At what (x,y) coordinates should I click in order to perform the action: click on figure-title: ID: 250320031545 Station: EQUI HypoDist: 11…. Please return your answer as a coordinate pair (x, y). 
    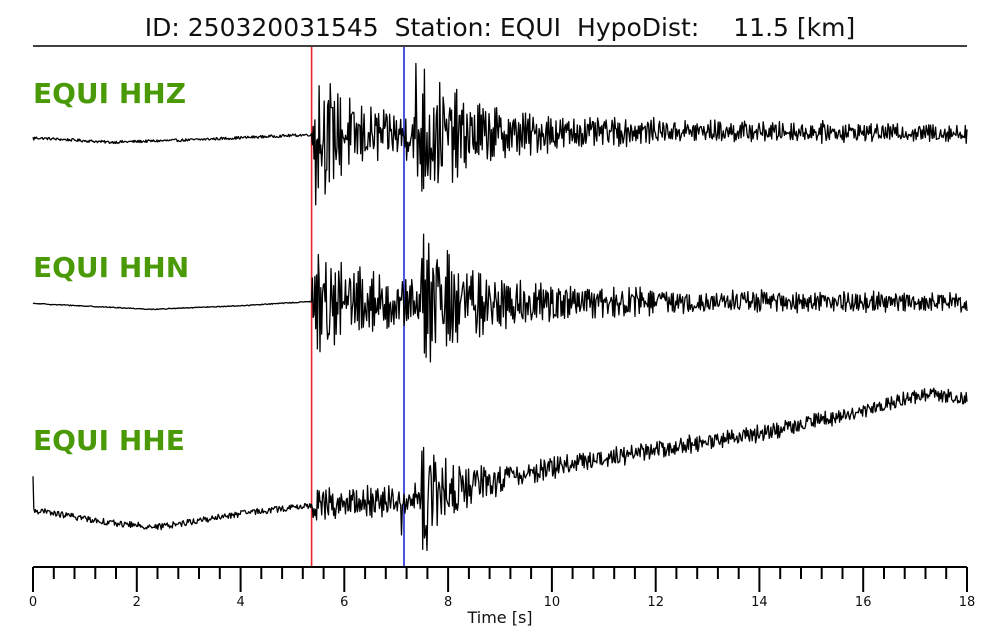
    Looking at the image, I should click on (500, 27).